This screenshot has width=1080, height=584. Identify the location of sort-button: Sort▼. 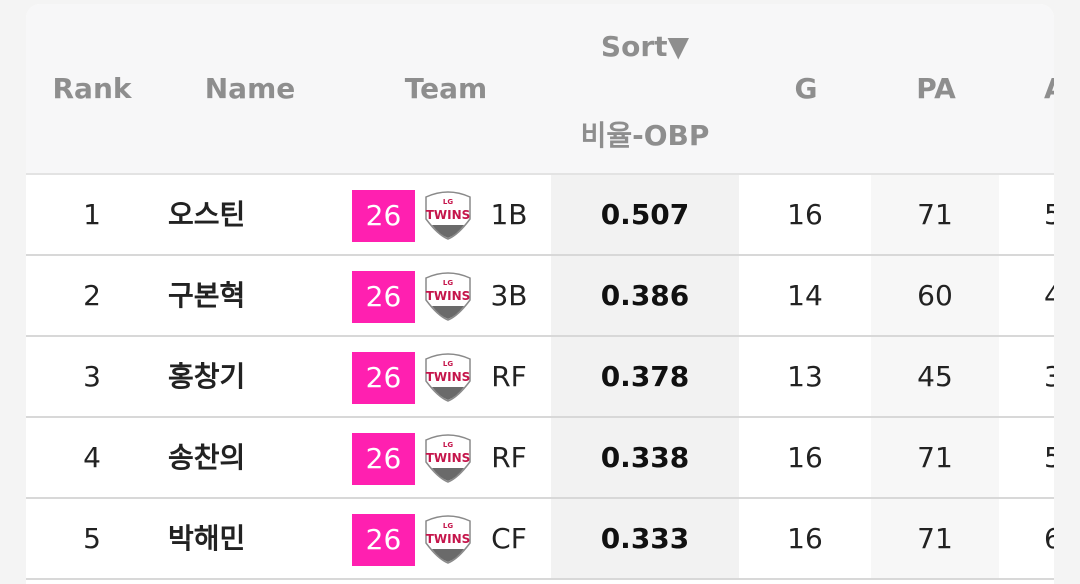
(645, 46).